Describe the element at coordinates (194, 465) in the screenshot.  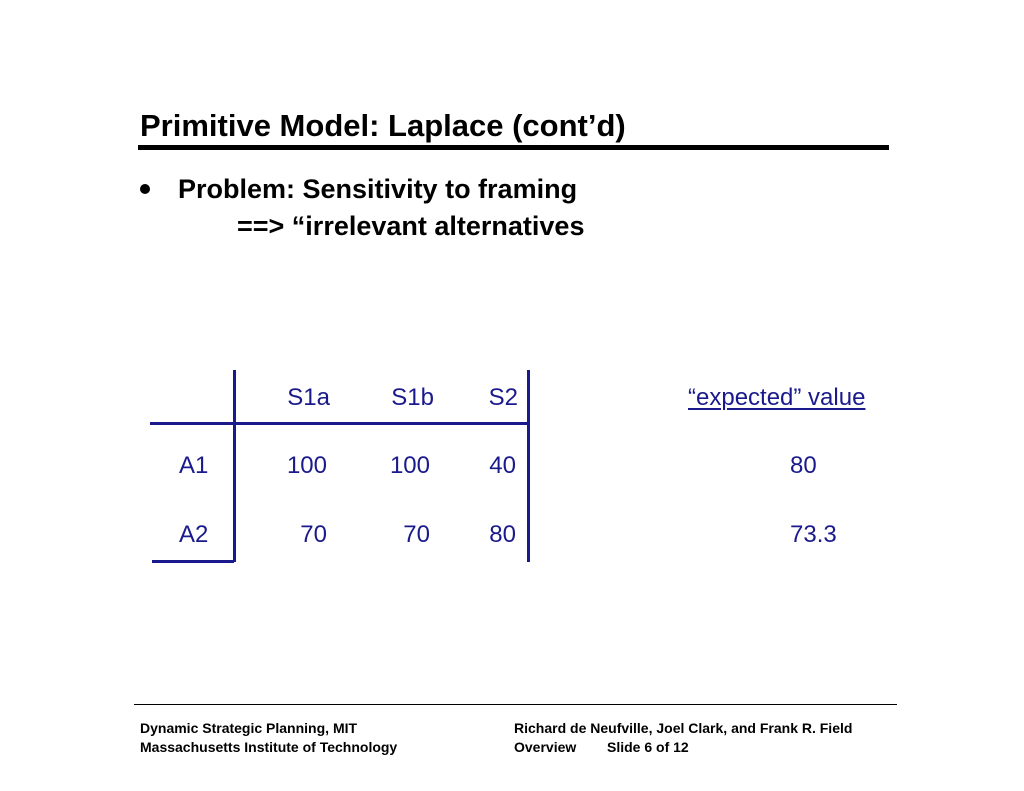
I see `row-label-a1: A1` at that location.